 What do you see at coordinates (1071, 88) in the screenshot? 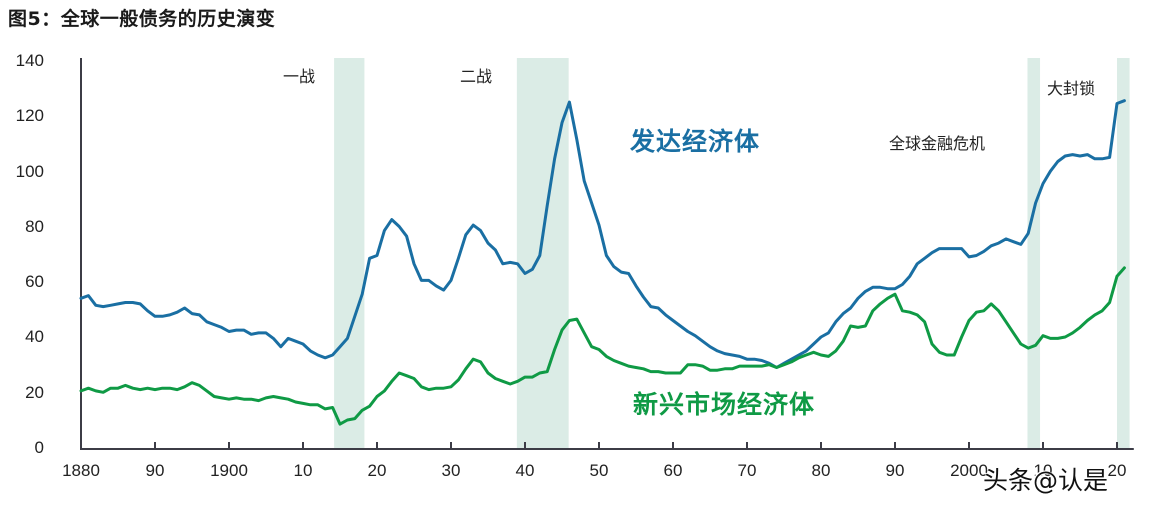
I see `annotation-lockdown: 大封锁` at bounding box center [1071, 88].